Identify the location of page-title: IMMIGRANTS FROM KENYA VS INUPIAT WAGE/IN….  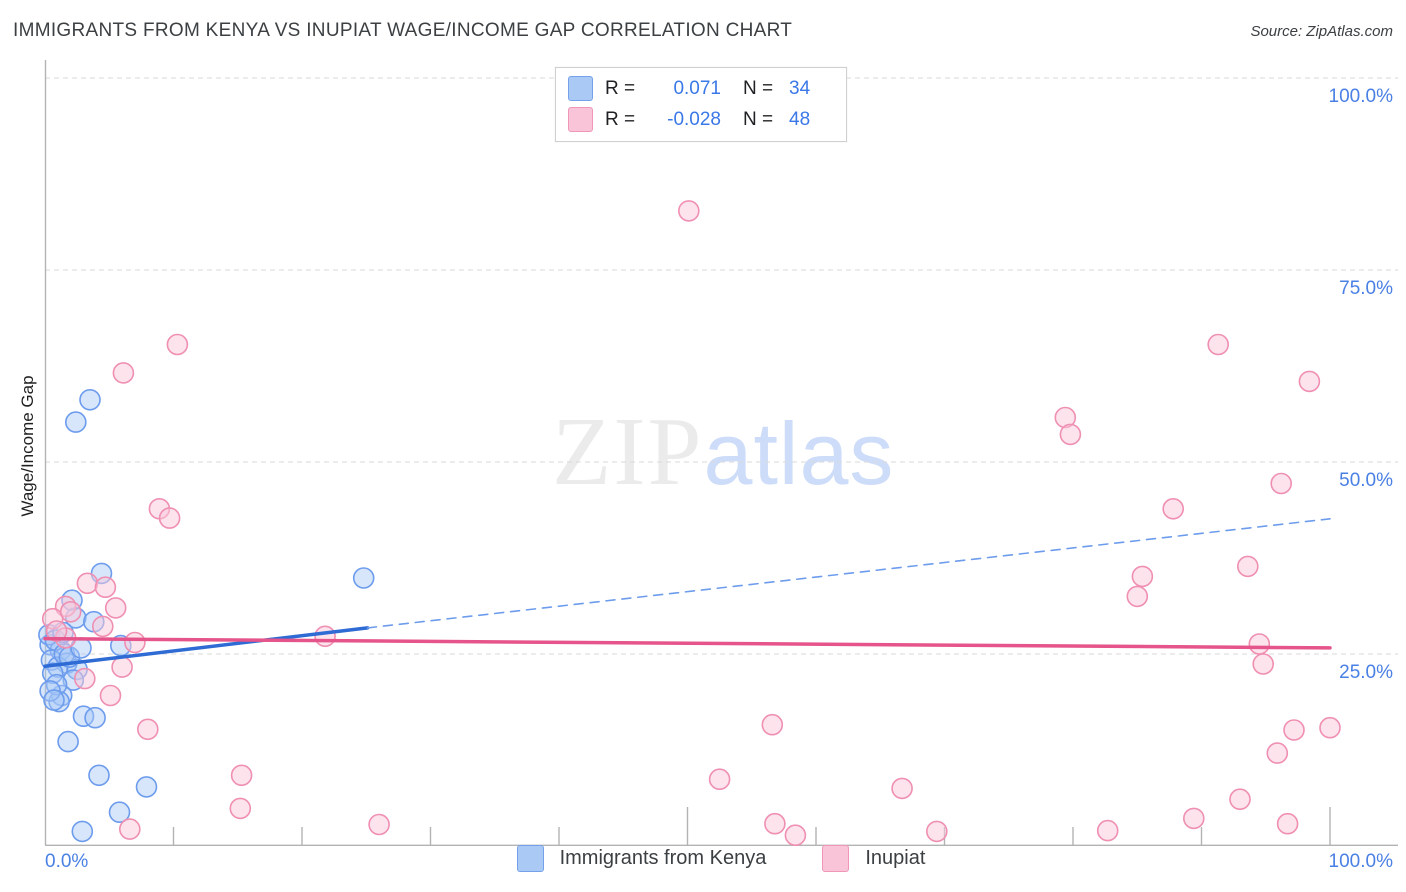
(403, 30).